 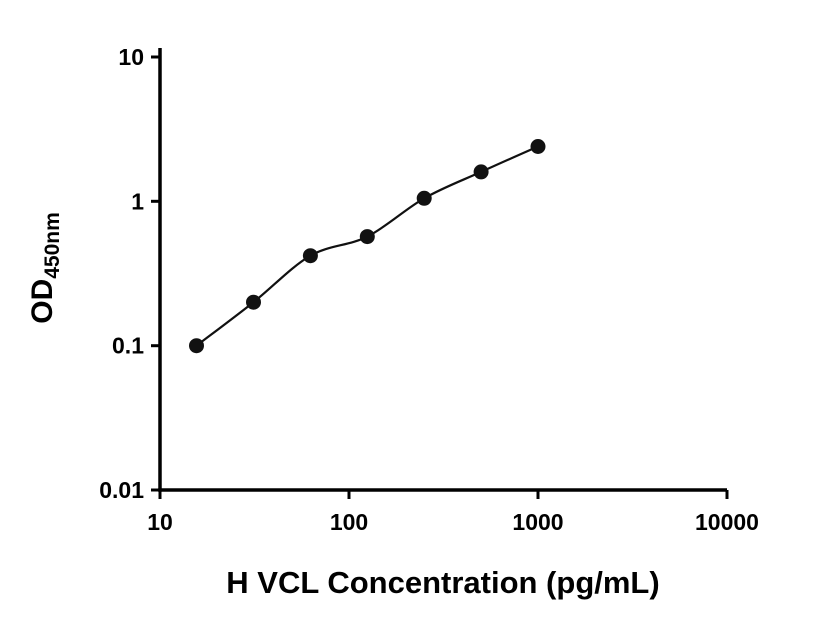 I want to click on y-tick-label: 10, so click(x=131, y=57).